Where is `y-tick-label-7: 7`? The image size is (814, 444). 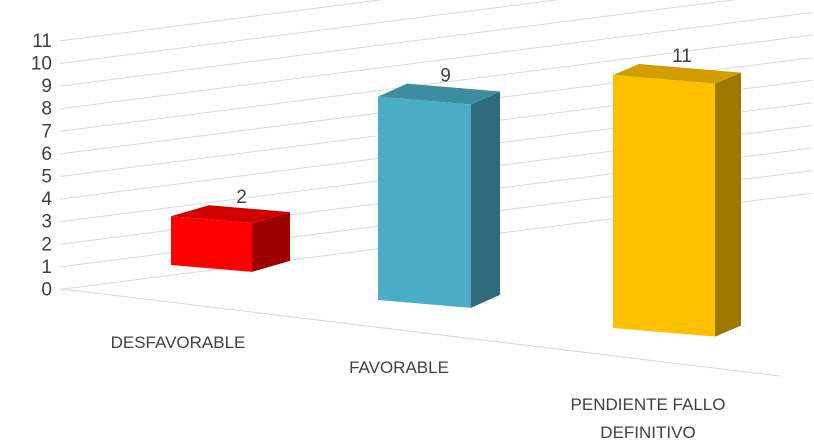 y-tick-label-7: 7 is located at coordinates (46, 131).